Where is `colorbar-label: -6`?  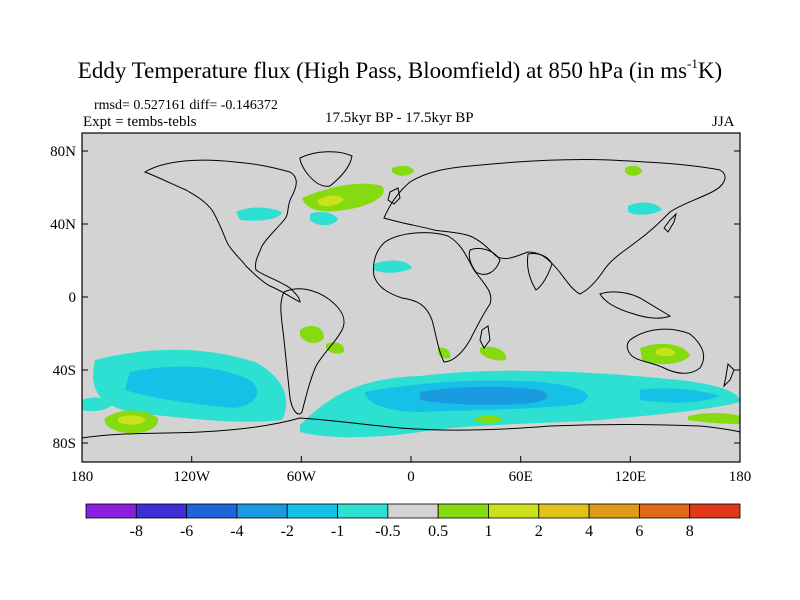 colorbar-label: -6 is located at coordinates (186, 531).